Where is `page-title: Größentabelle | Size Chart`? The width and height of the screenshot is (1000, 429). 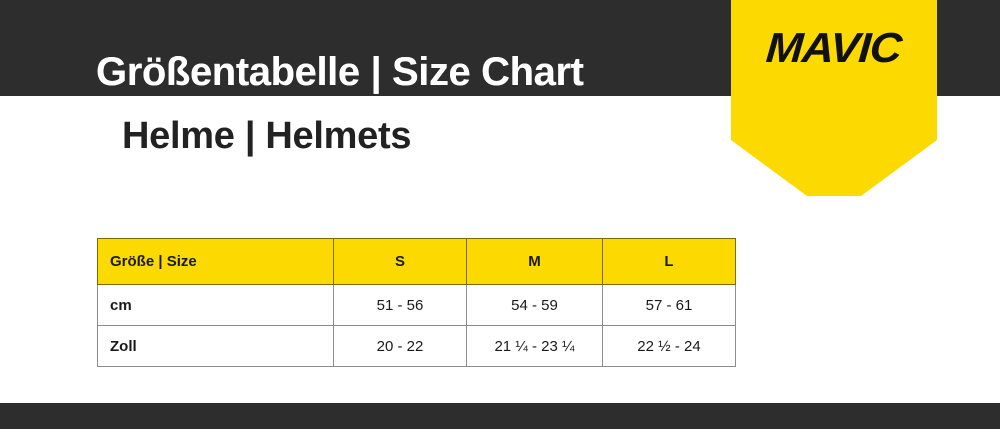
page-title: Größentabelle | Size Chart is located at coordinates (340, 72).